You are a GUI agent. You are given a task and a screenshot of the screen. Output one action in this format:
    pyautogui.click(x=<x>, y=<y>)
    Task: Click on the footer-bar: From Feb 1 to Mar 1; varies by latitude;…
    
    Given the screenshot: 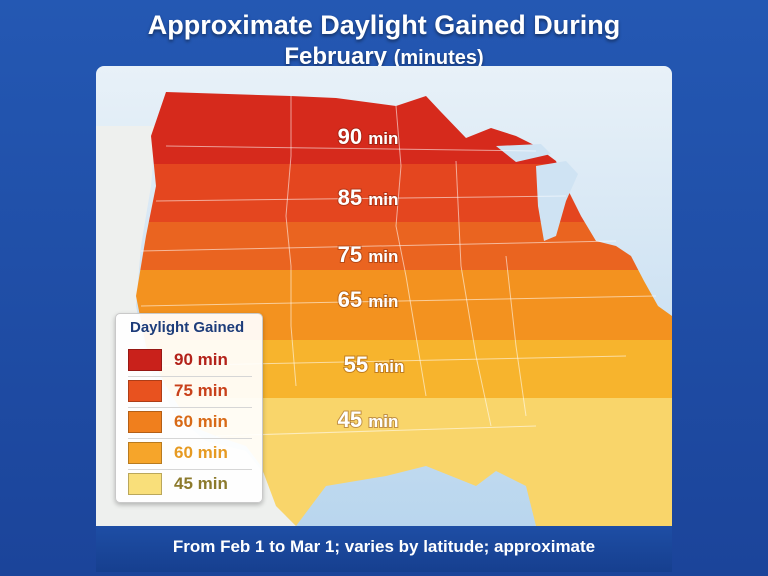 What is the action you would take?
    pyautogui.click(x=384, y=549)
    